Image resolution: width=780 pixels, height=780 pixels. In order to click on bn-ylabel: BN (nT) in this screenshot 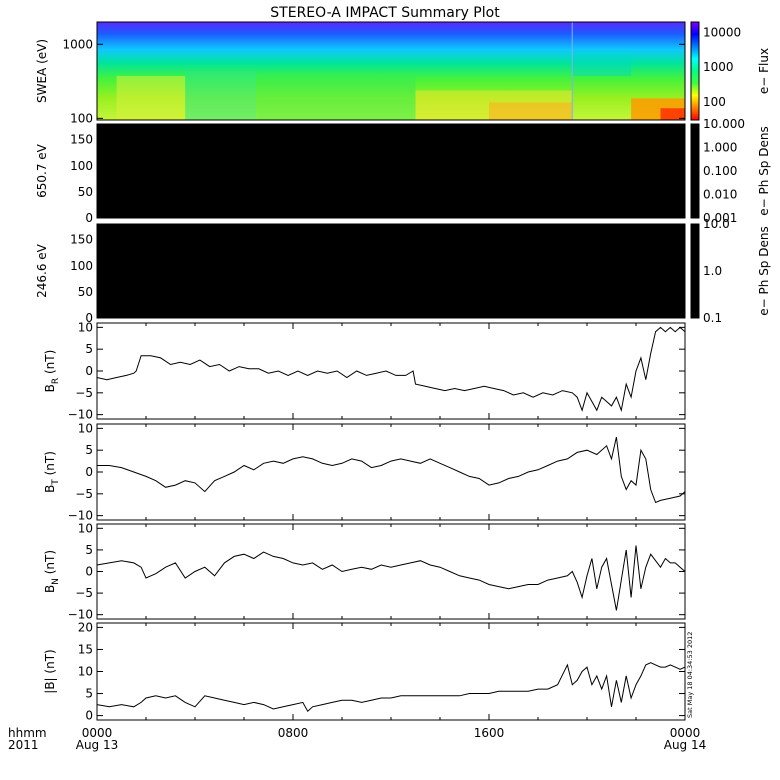, I will do `click(52, 571)`.